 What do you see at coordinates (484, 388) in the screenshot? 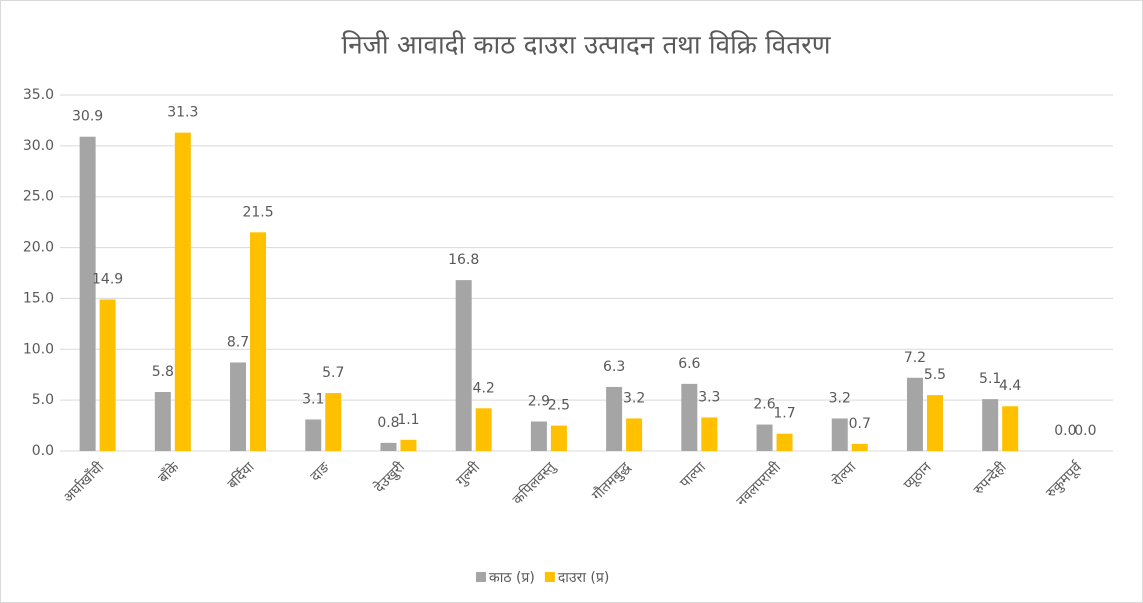
I see `data-label: 4.2` at bounding box center [484, 388].